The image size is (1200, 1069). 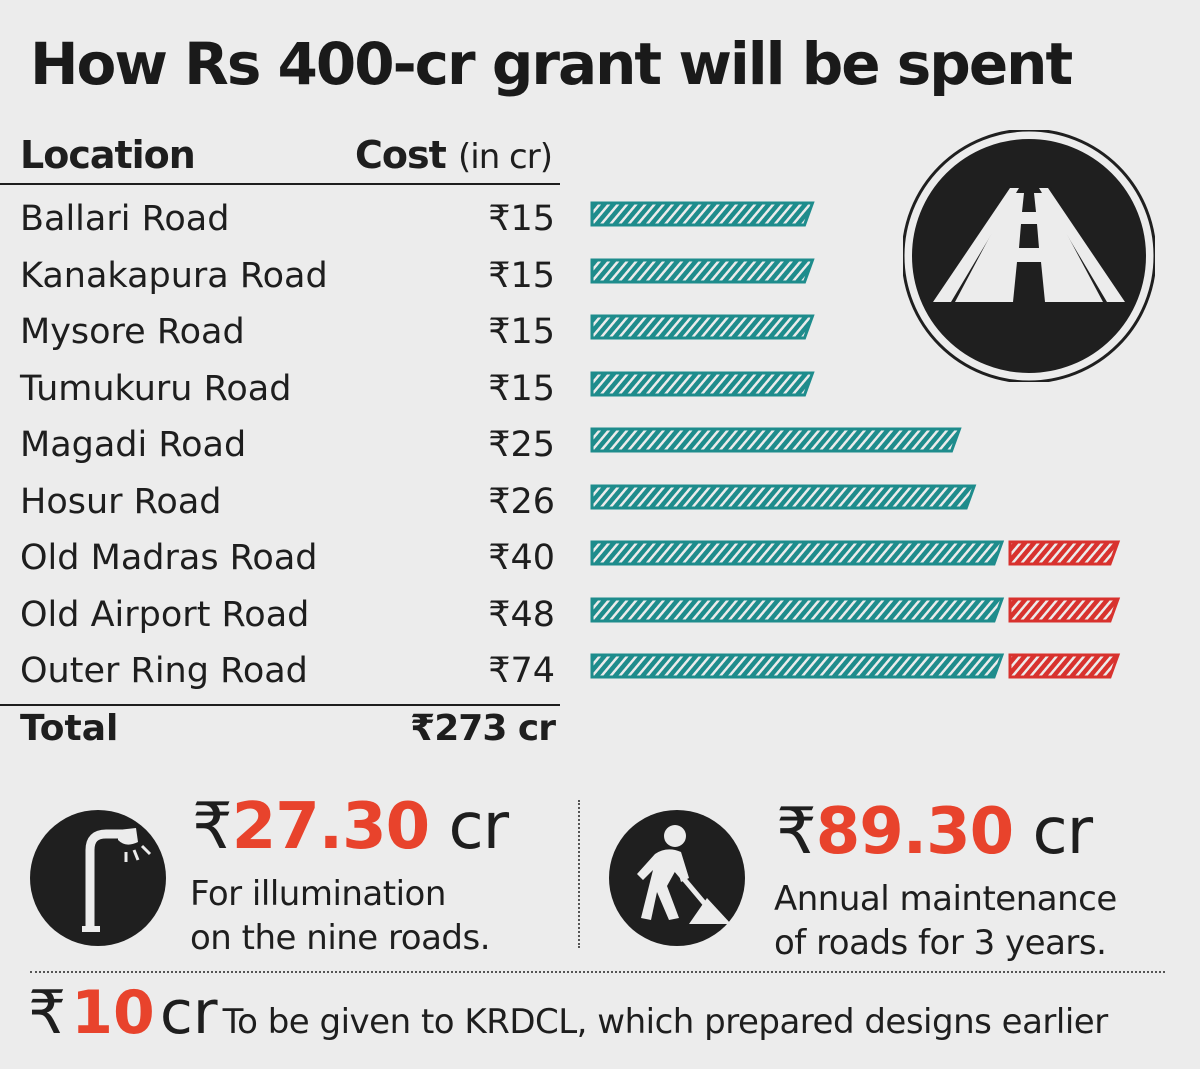 I want to click on table-row: Outer Ring Road ₹74, so click(x=600, y=673).